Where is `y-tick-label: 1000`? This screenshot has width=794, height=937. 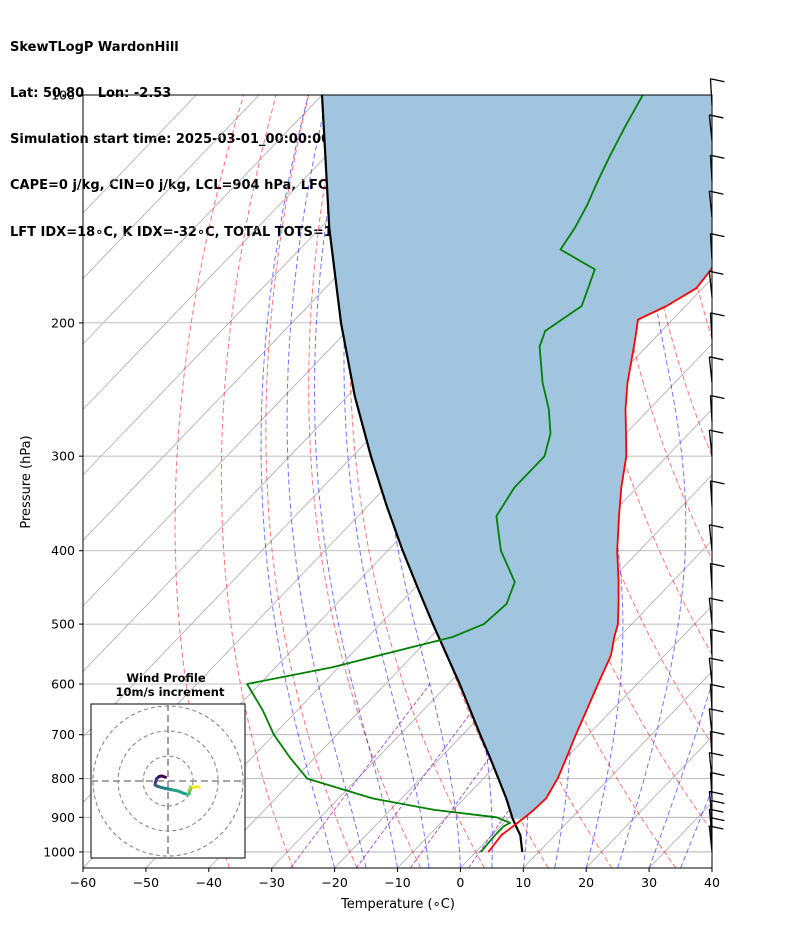
y-tick-label: 1000 is located at coordinates (59, 851).